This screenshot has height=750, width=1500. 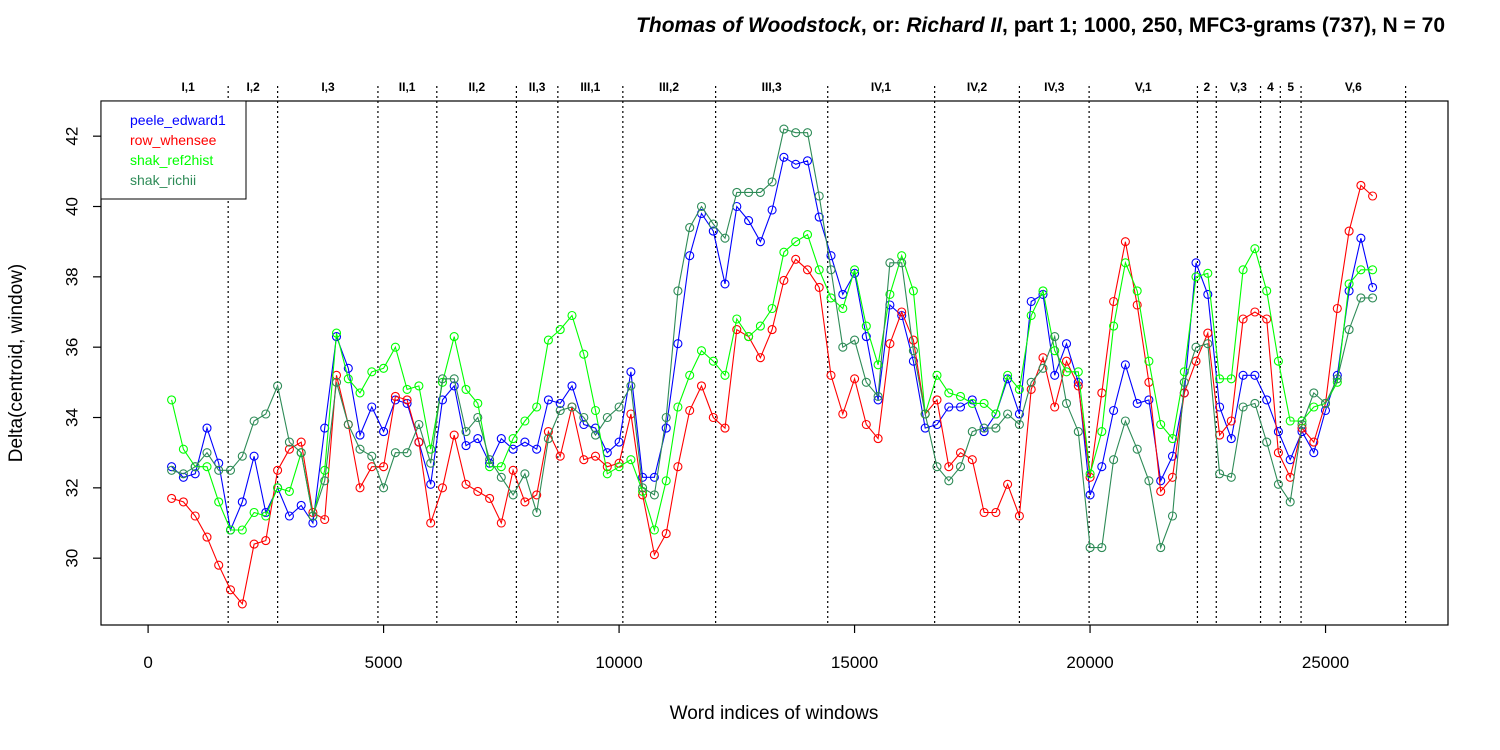 I want to click on scene-label: IV,1, so click(x=881, y=87).